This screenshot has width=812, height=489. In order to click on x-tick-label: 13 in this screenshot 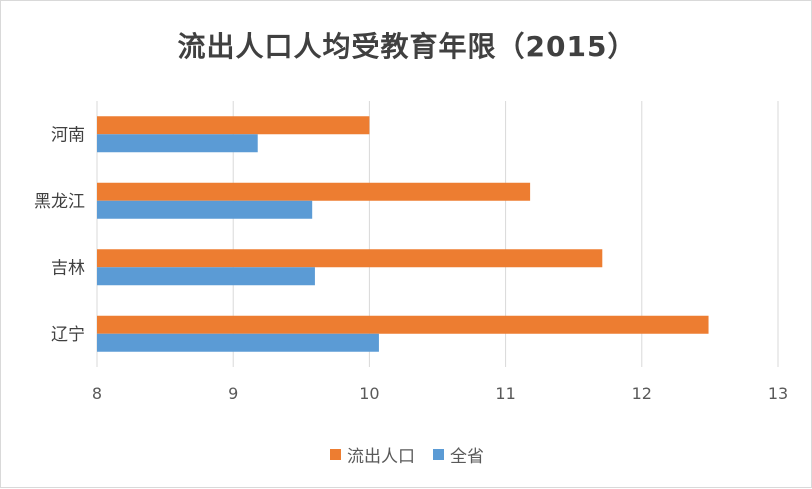, I will do `click(778, 393)`.